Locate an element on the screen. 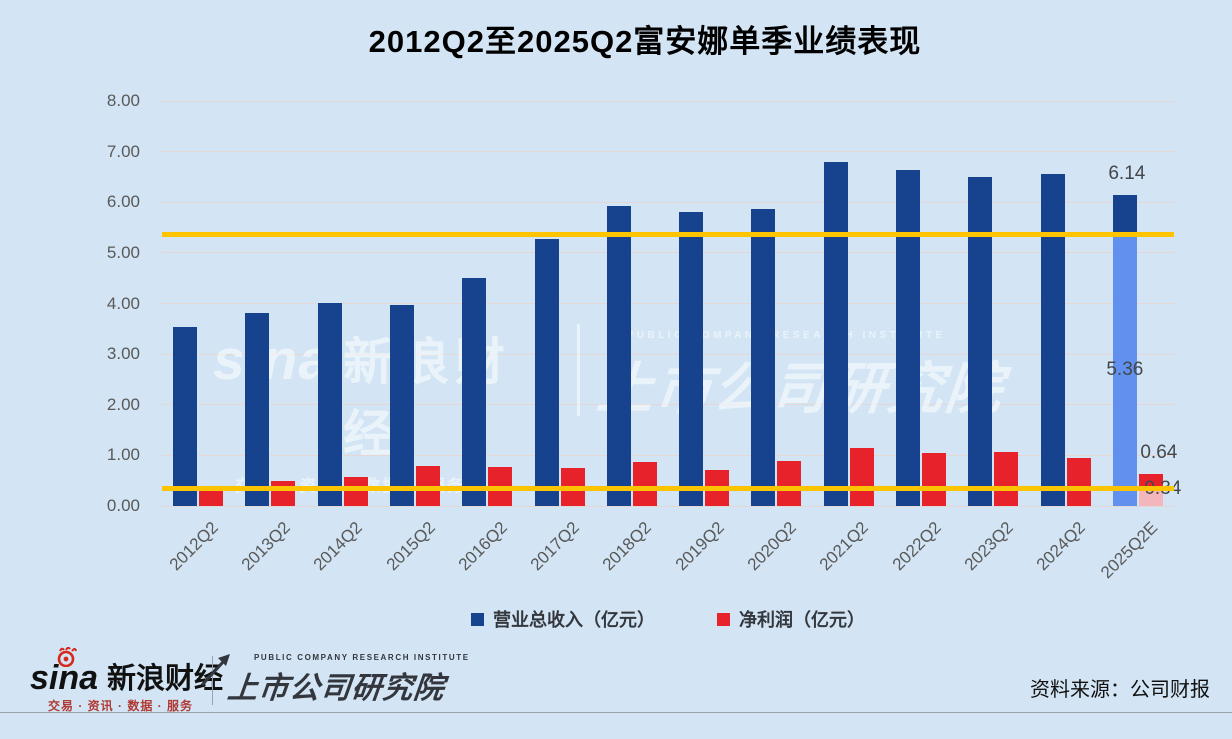 This screenshot has height=739, width=1232. bar-profit-2023Q2 is located at coordinates (1006, 478).